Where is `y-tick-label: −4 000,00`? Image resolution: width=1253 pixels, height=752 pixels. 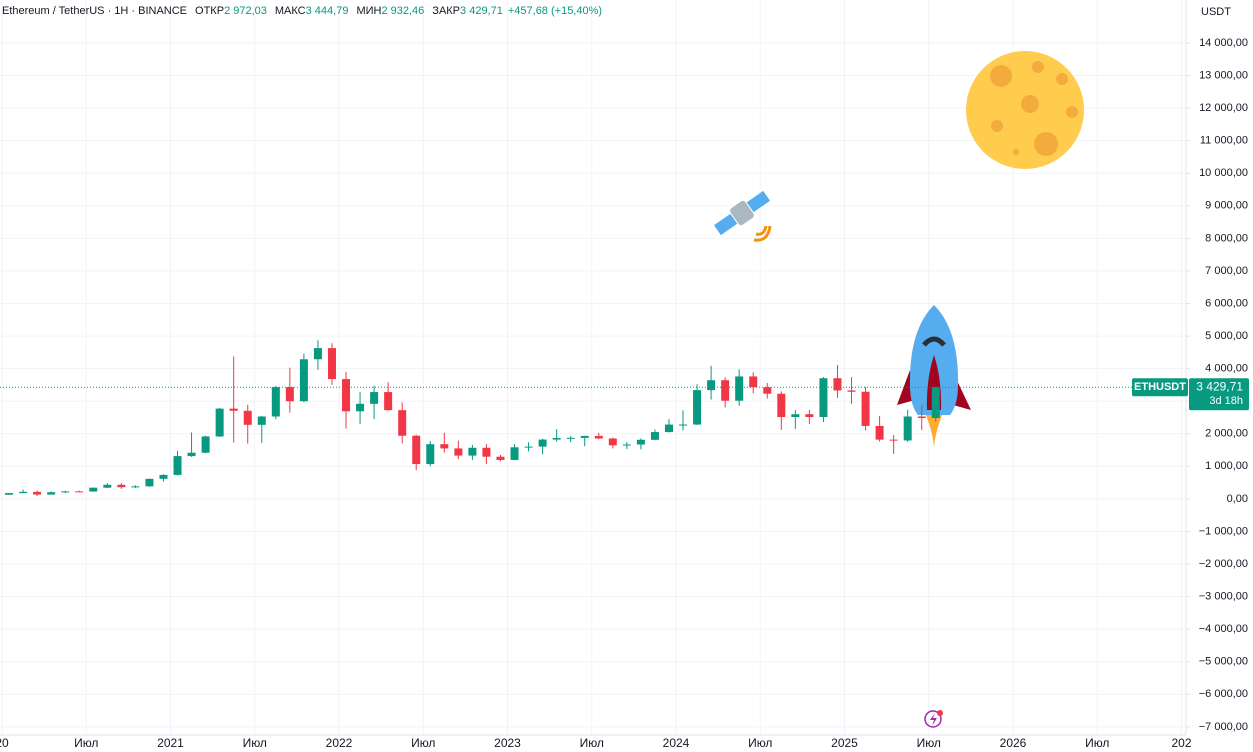
y-tick-label: −4 000,00 is located at coordinates (1223, 629).